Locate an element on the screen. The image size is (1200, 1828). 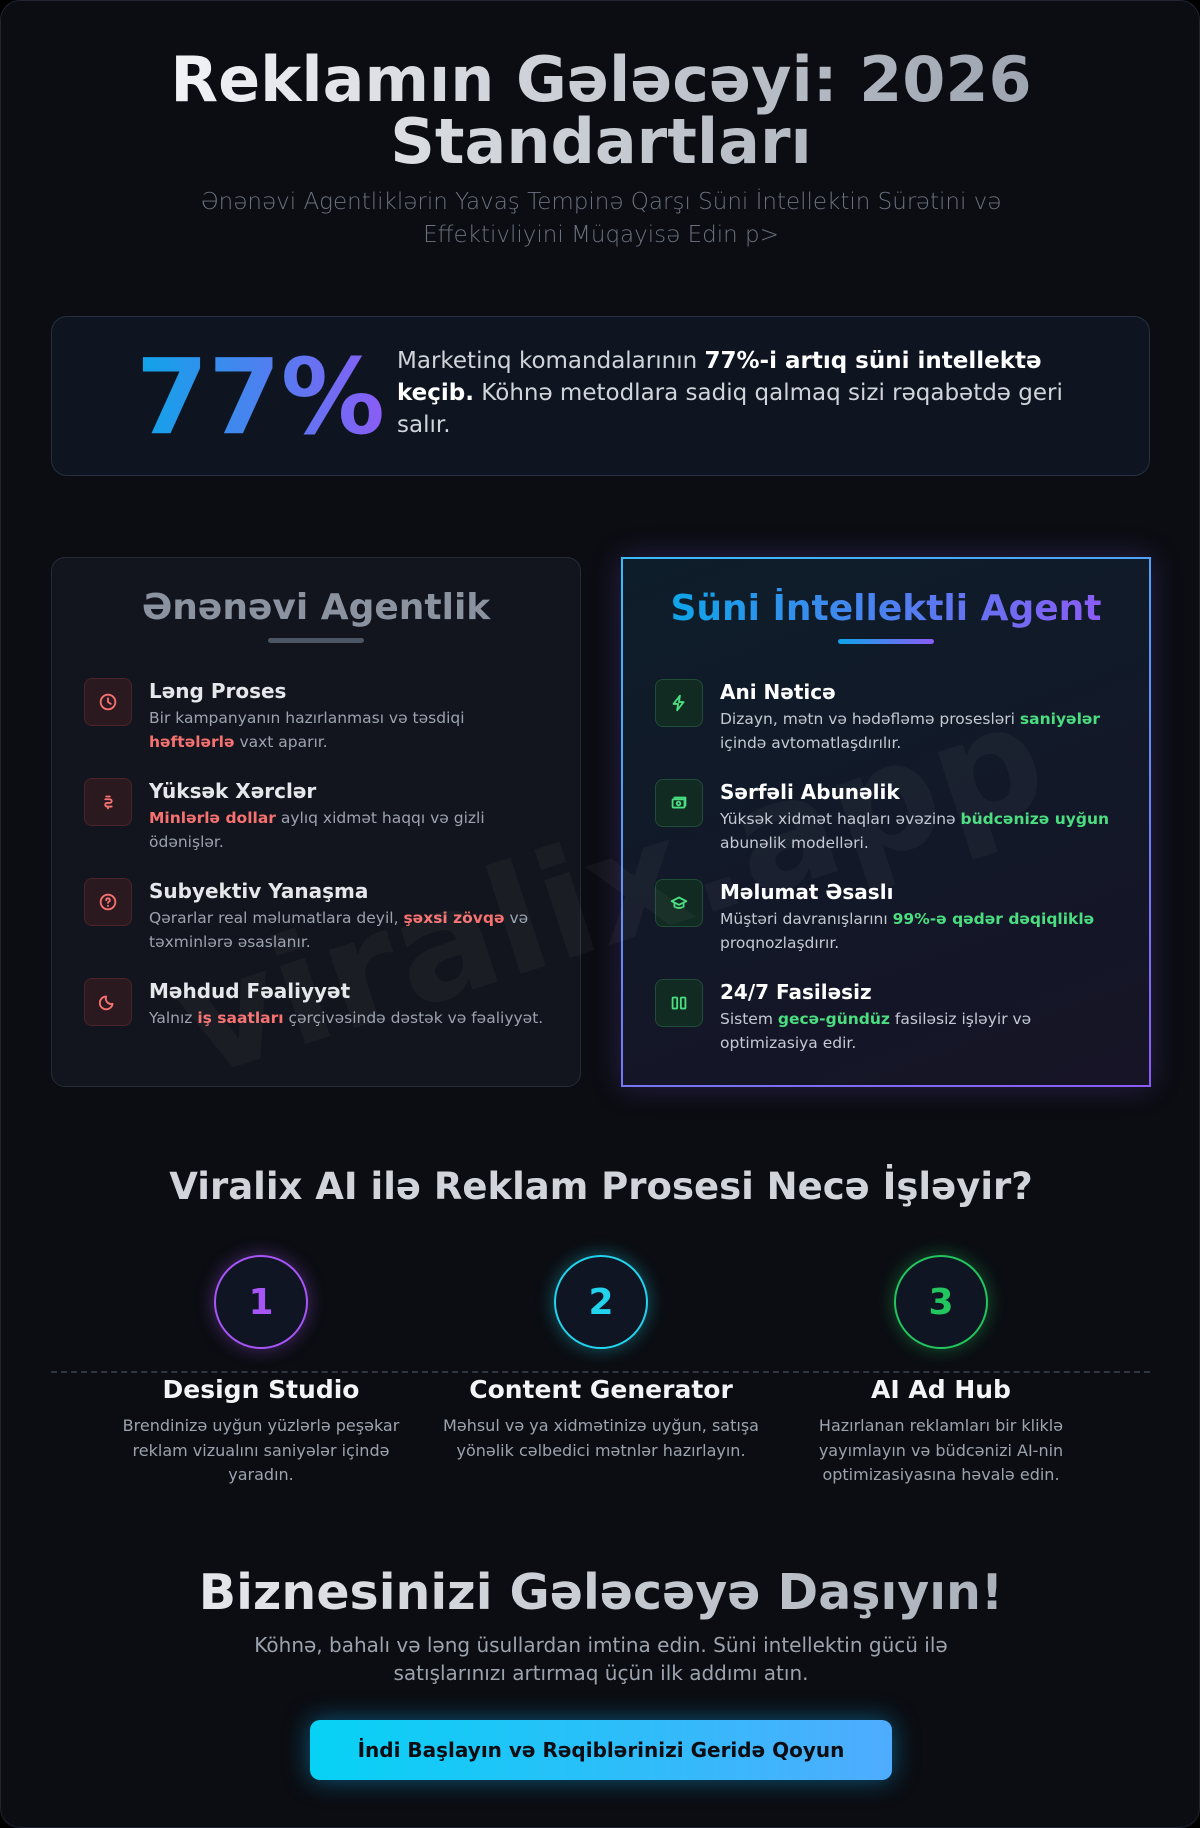
card-title: Ənənəvi Agentlik is located at coordinates (316, 608).